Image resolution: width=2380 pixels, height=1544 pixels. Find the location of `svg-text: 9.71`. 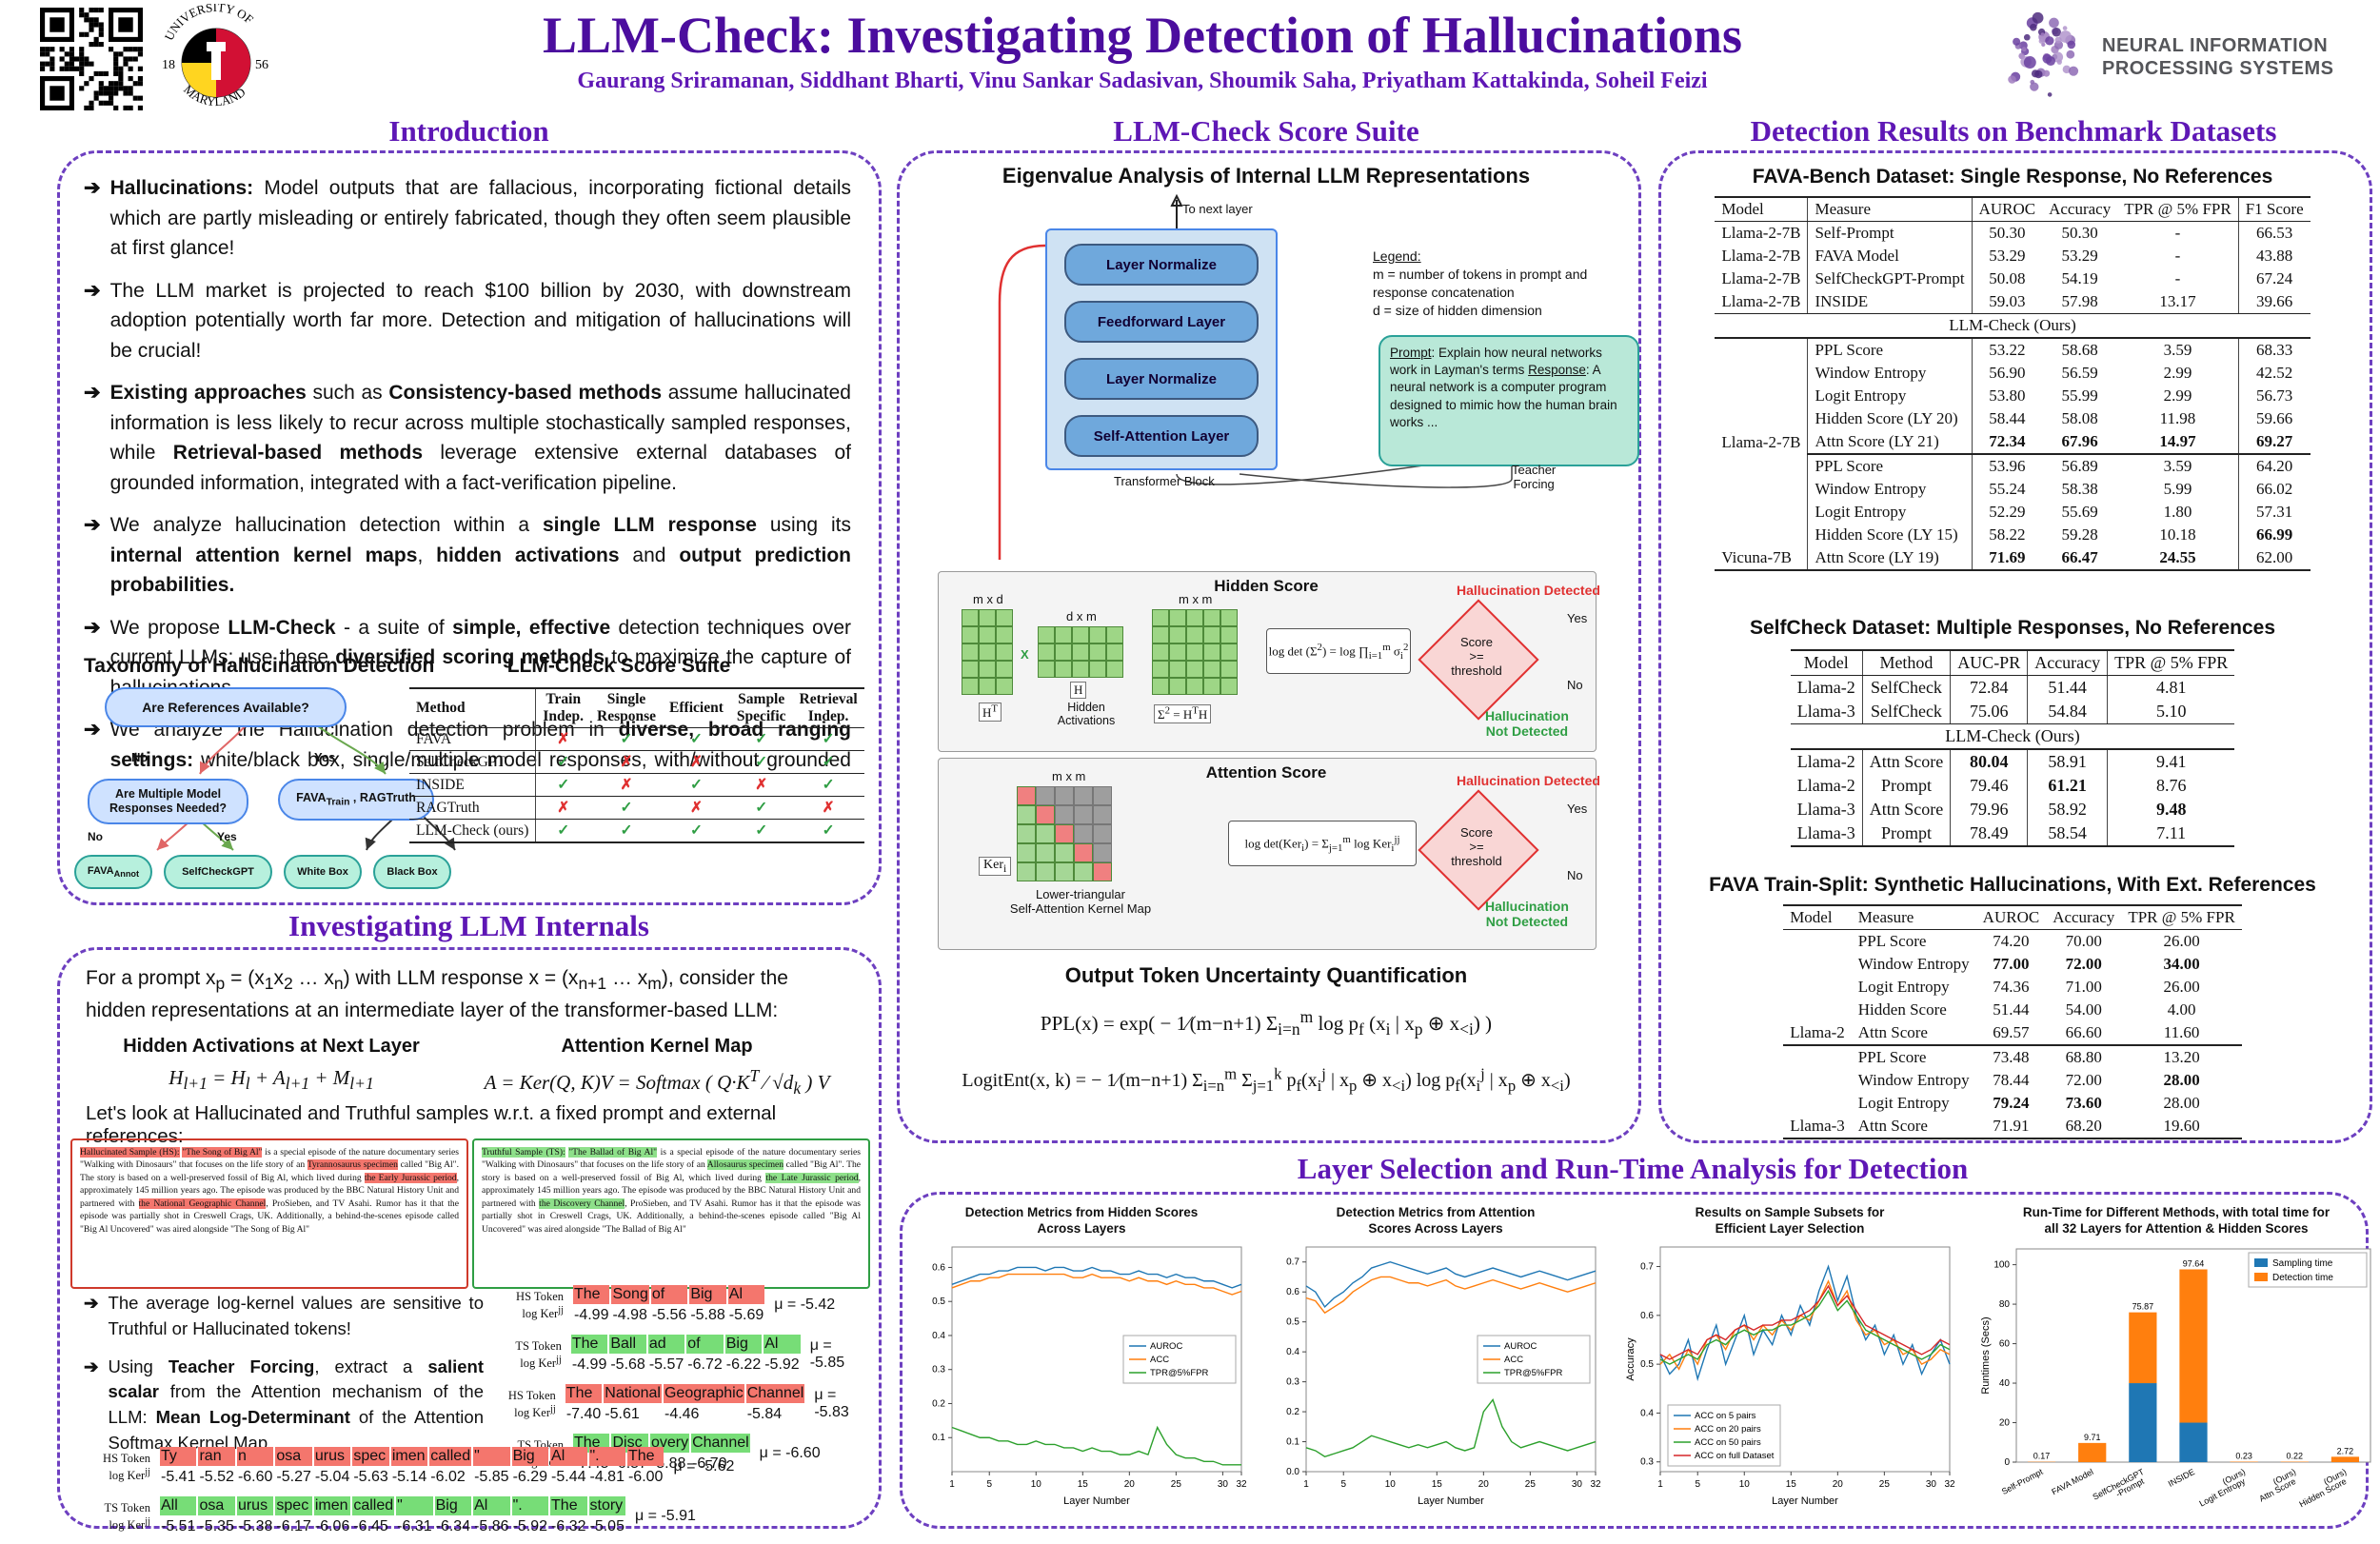

svg-text: 9.71 is located at coordinates (2092, 1437).